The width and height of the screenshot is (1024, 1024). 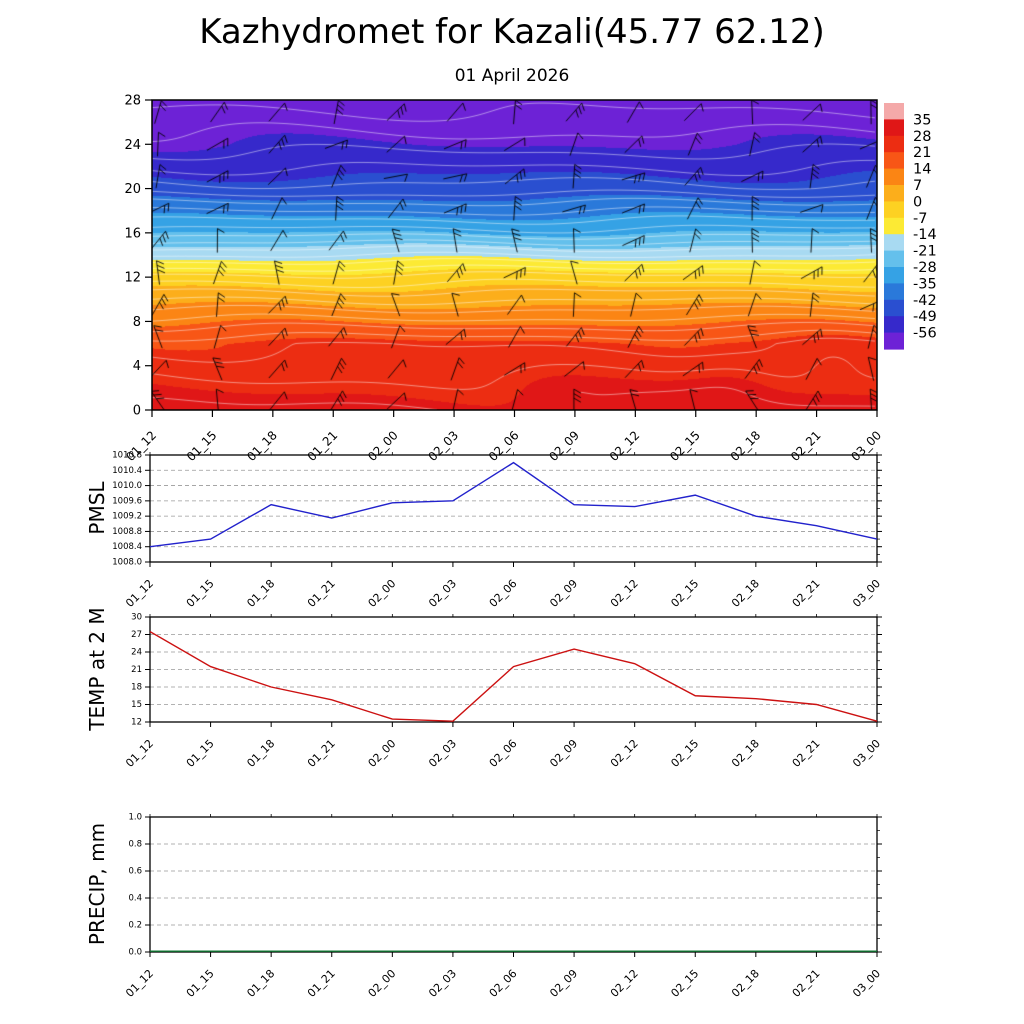 What do you see at coordinates (127, 517) in the screenshot?
I see `y-tick-label: 1009.2` at bounding box center [127, 517].